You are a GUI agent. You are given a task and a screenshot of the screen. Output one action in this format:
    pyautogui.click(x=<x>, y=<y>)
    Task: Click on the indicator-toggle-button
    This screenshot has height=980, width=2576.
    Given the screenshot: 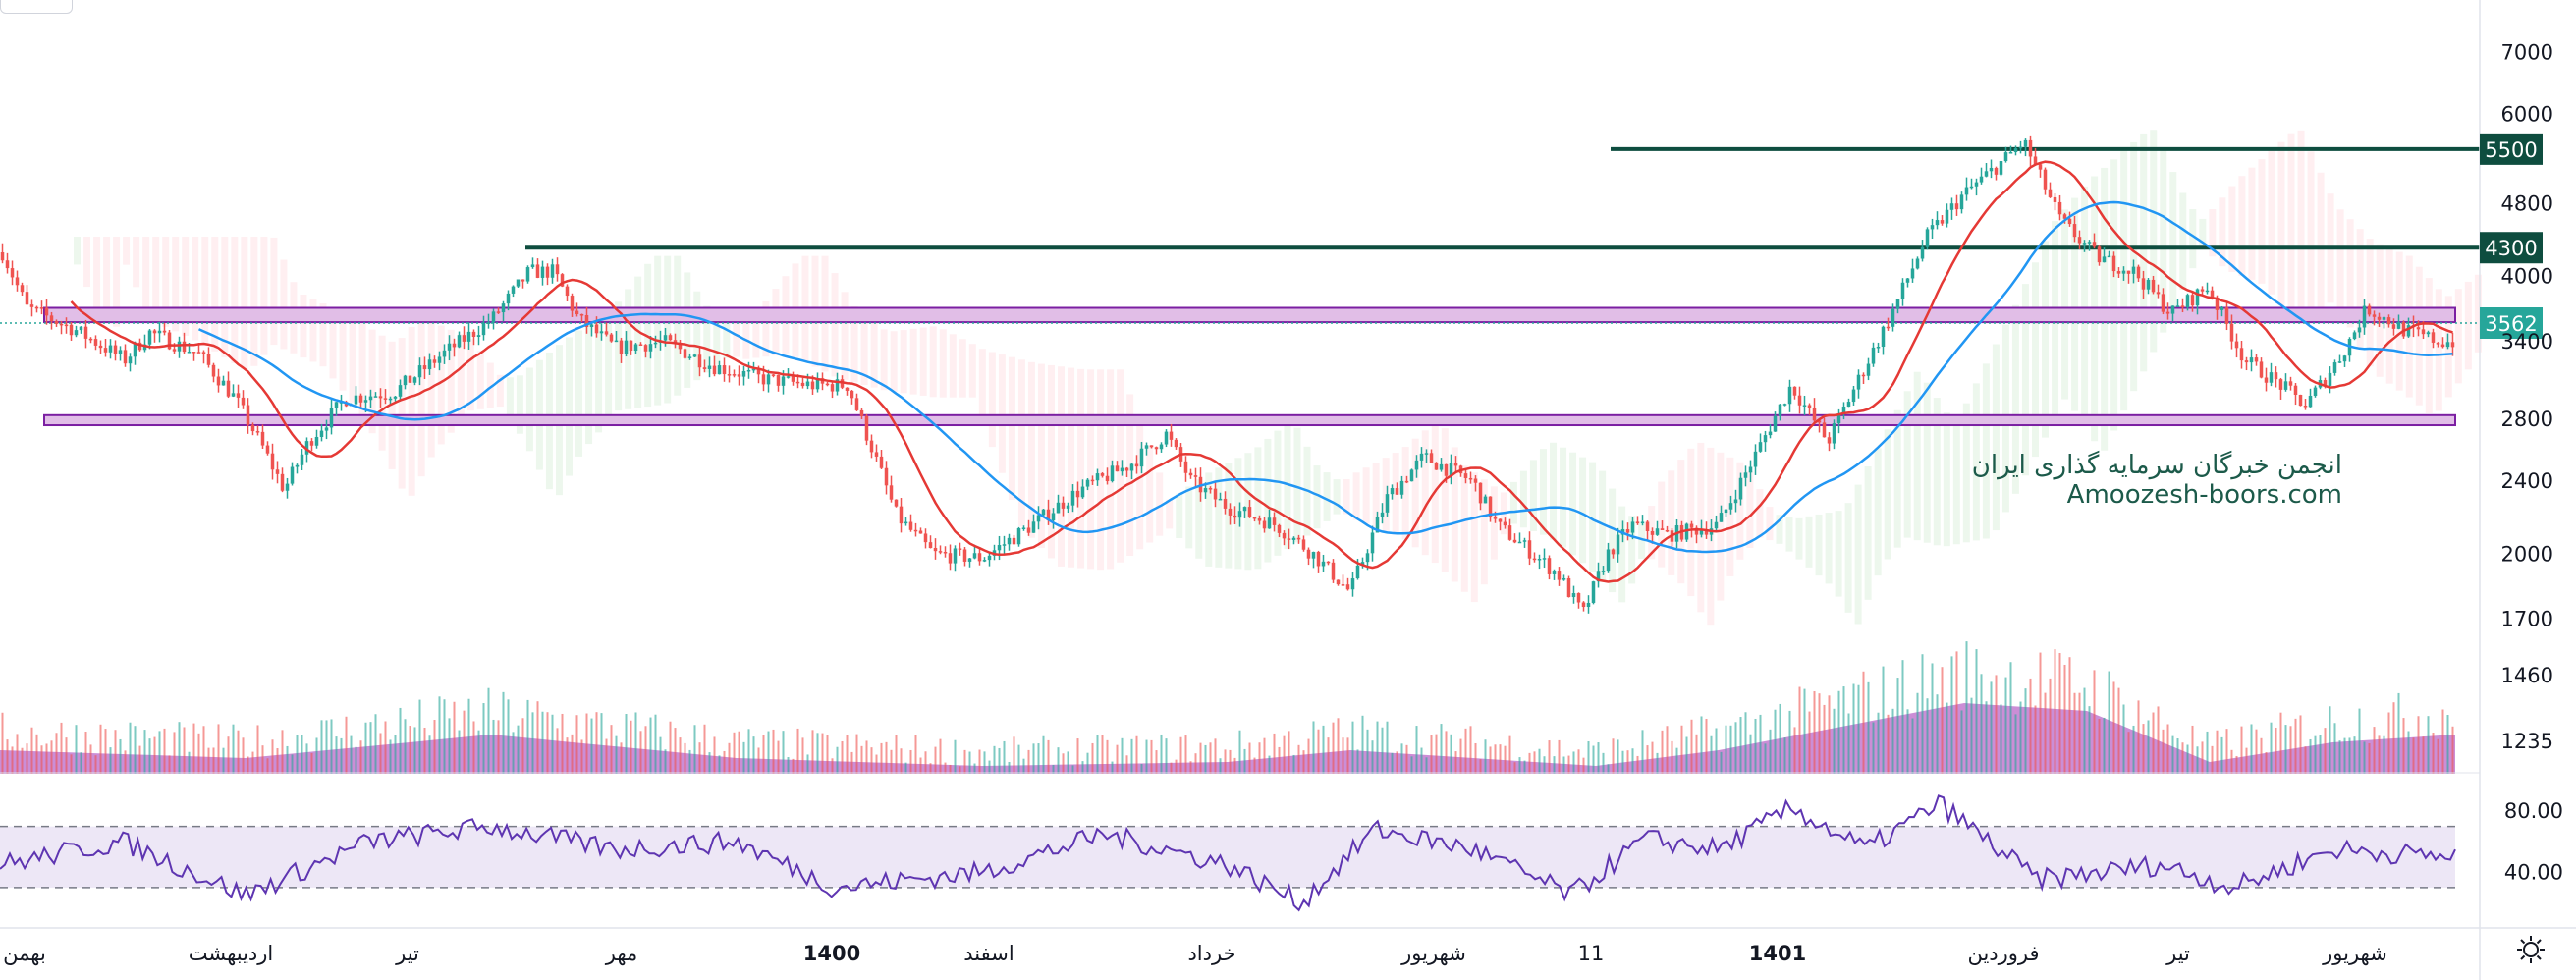 What is the action you would take?
    pyautogui.click(x=36, y=7)
    